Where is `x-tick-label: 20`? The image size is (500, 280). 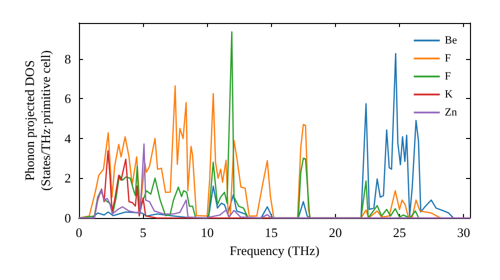
x-tick-label: 20 is located at coordinates (335, 232).